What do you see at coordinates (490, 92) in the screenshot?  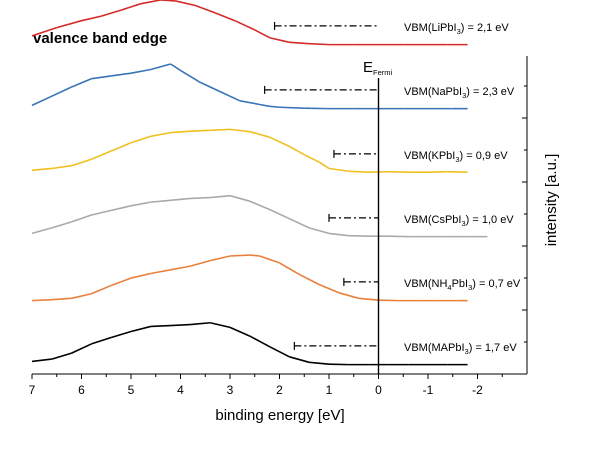 I see `vbm-label-part: ) = 2,3 eV` at bounding box center [490, 92].